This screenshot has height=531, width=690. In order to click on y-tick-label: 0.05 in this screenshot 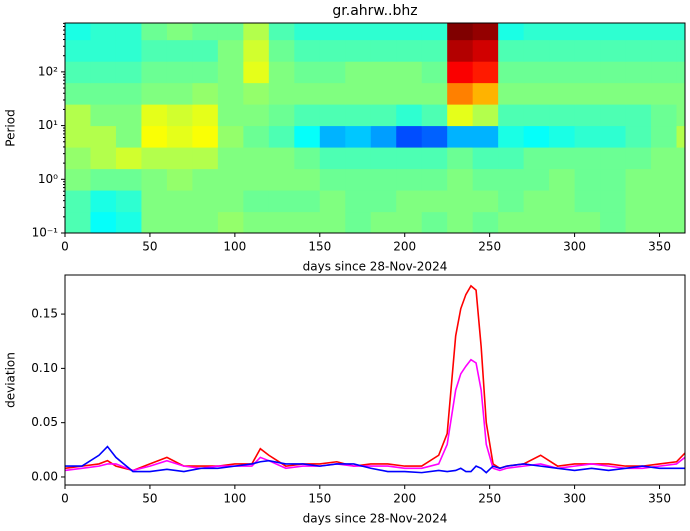, I will do `click(44, 422)`.